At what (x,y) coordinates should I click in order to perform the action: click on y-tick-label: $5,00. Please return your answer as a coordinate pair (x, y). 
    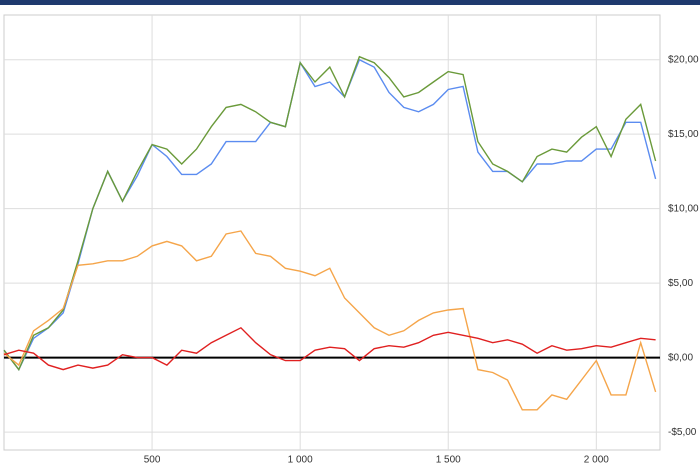
    Looking at the image, I should click on (680, 283).